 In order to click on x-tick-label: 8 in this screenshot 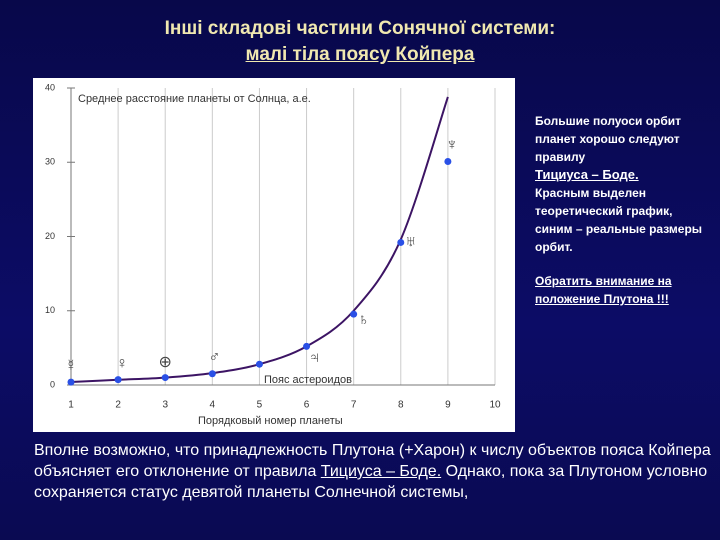, I will do `click(401, 405)`.